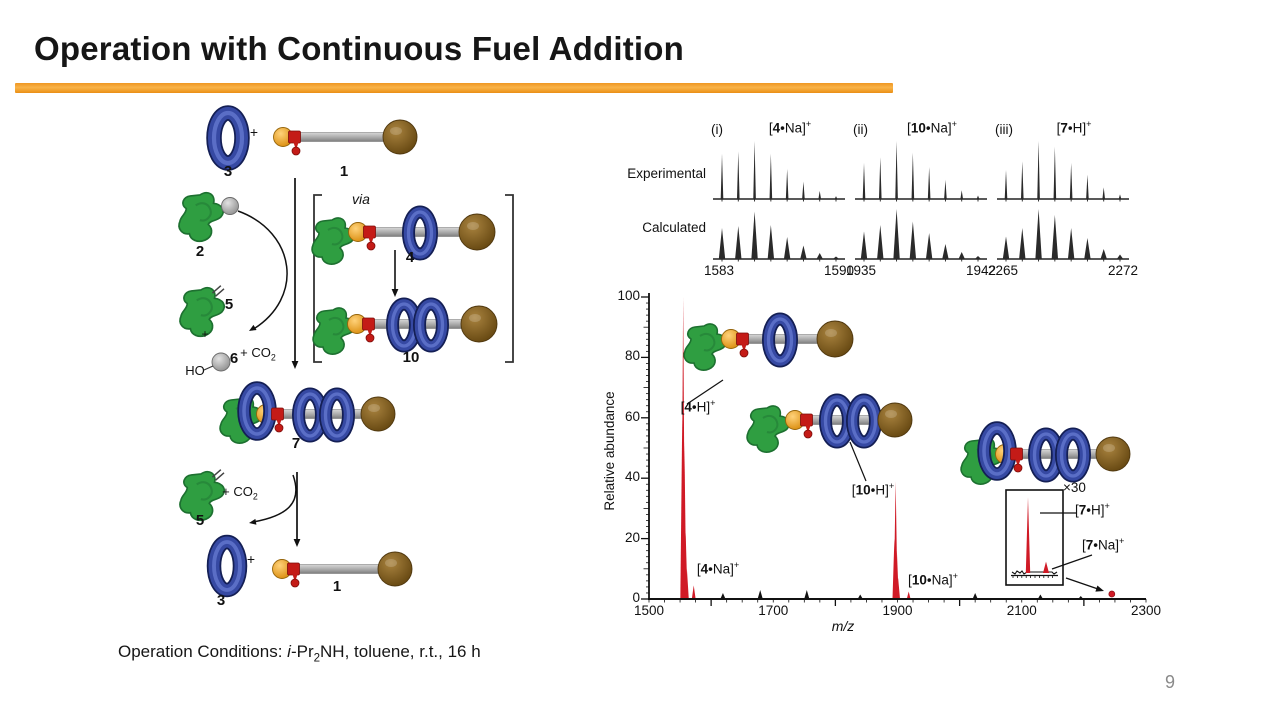  What do you see at coordinates (258, 354) in the screenshot?
I see `scheme-label-10: + CO2` at bounding box center [258, 354].